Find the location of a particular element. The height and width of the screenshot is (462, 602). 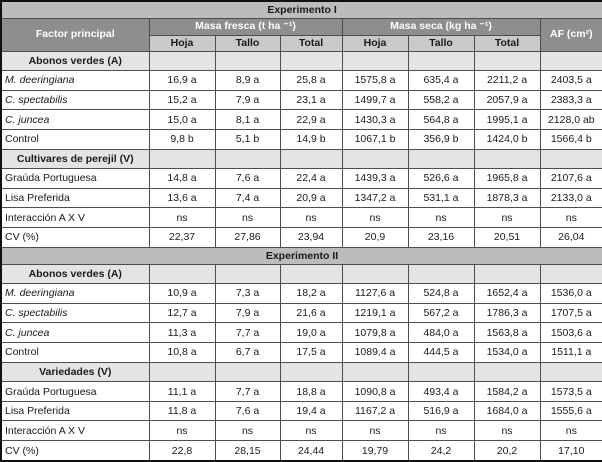

value-cell: 20,51 is located at coordinates (507, 237).